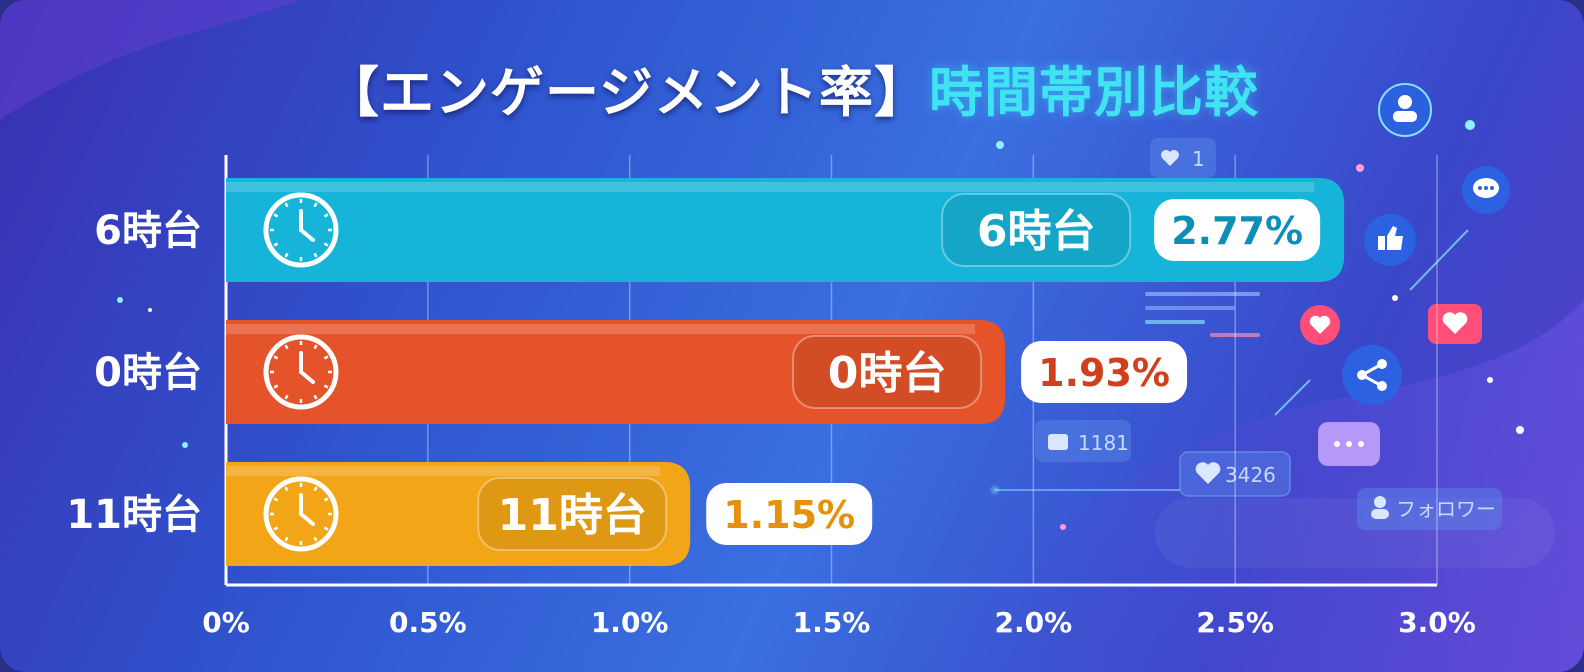 The height and width of the screenshot is (672, 1584). Describe the element at coordinates (1198, 159) in the screenshot. I see `badge-text-1: 1` at that location.